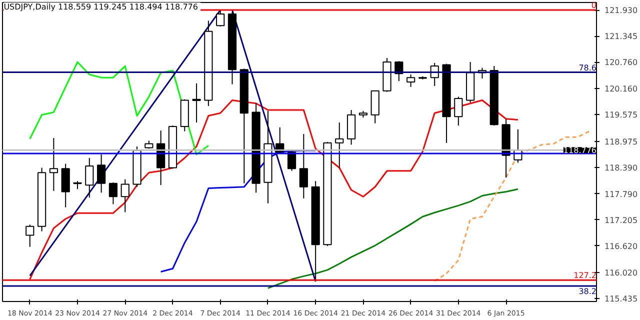  Describe the element at coordinates (621, 273) in the screenshot. I see `y-tick-label: 116.020` at that location.